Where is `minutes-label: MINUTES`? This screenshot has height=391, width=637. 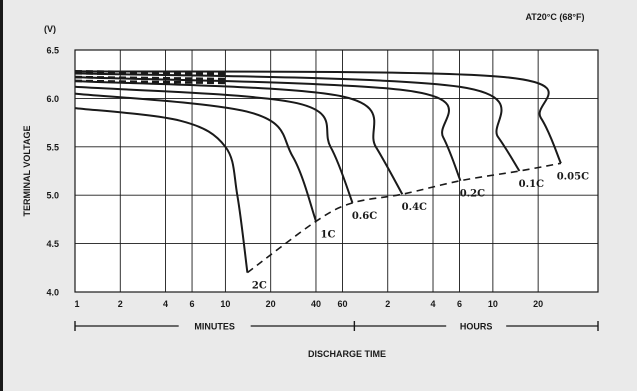
minutes-label: MINUTES is located at coordinates (214, 327).